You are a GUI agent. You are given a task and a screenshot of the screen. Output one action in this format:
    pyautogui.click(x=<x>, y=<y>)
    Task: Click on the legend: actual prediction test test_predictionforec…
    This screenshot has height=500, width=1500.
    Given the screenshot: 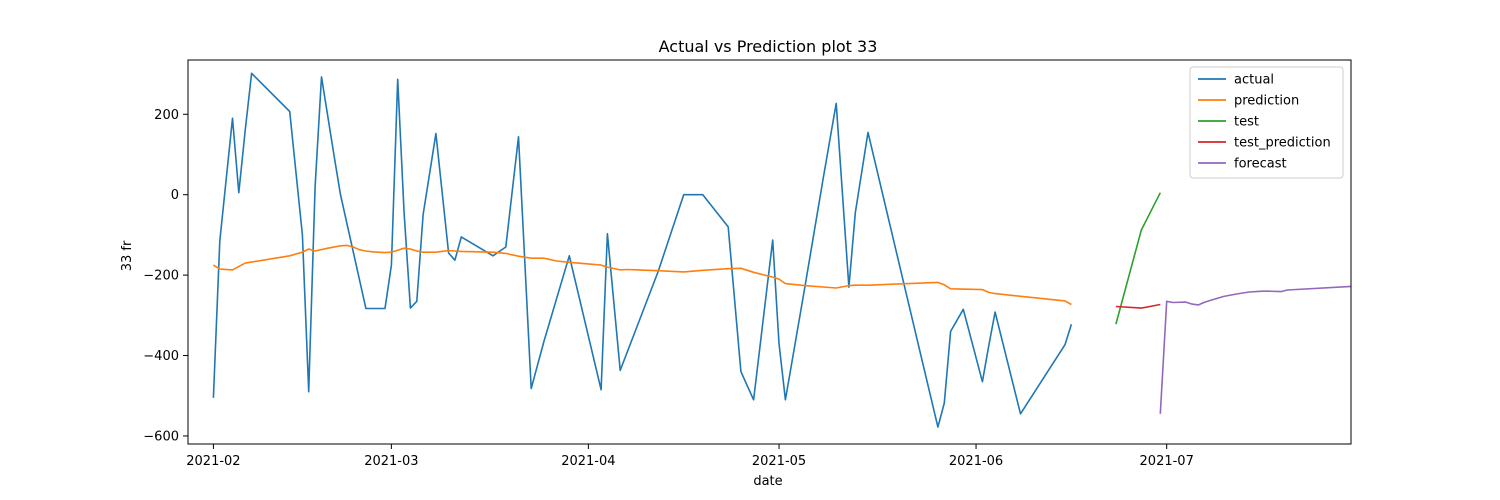 What is the action you would take?
    pyautogui.click(x=1266, y=122)
    